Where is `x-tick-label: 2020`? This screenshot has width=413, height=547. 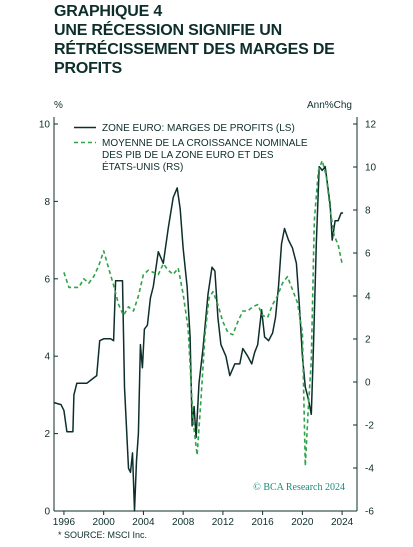 x-tick-label: 2020 is located at coordinates (302, 522).